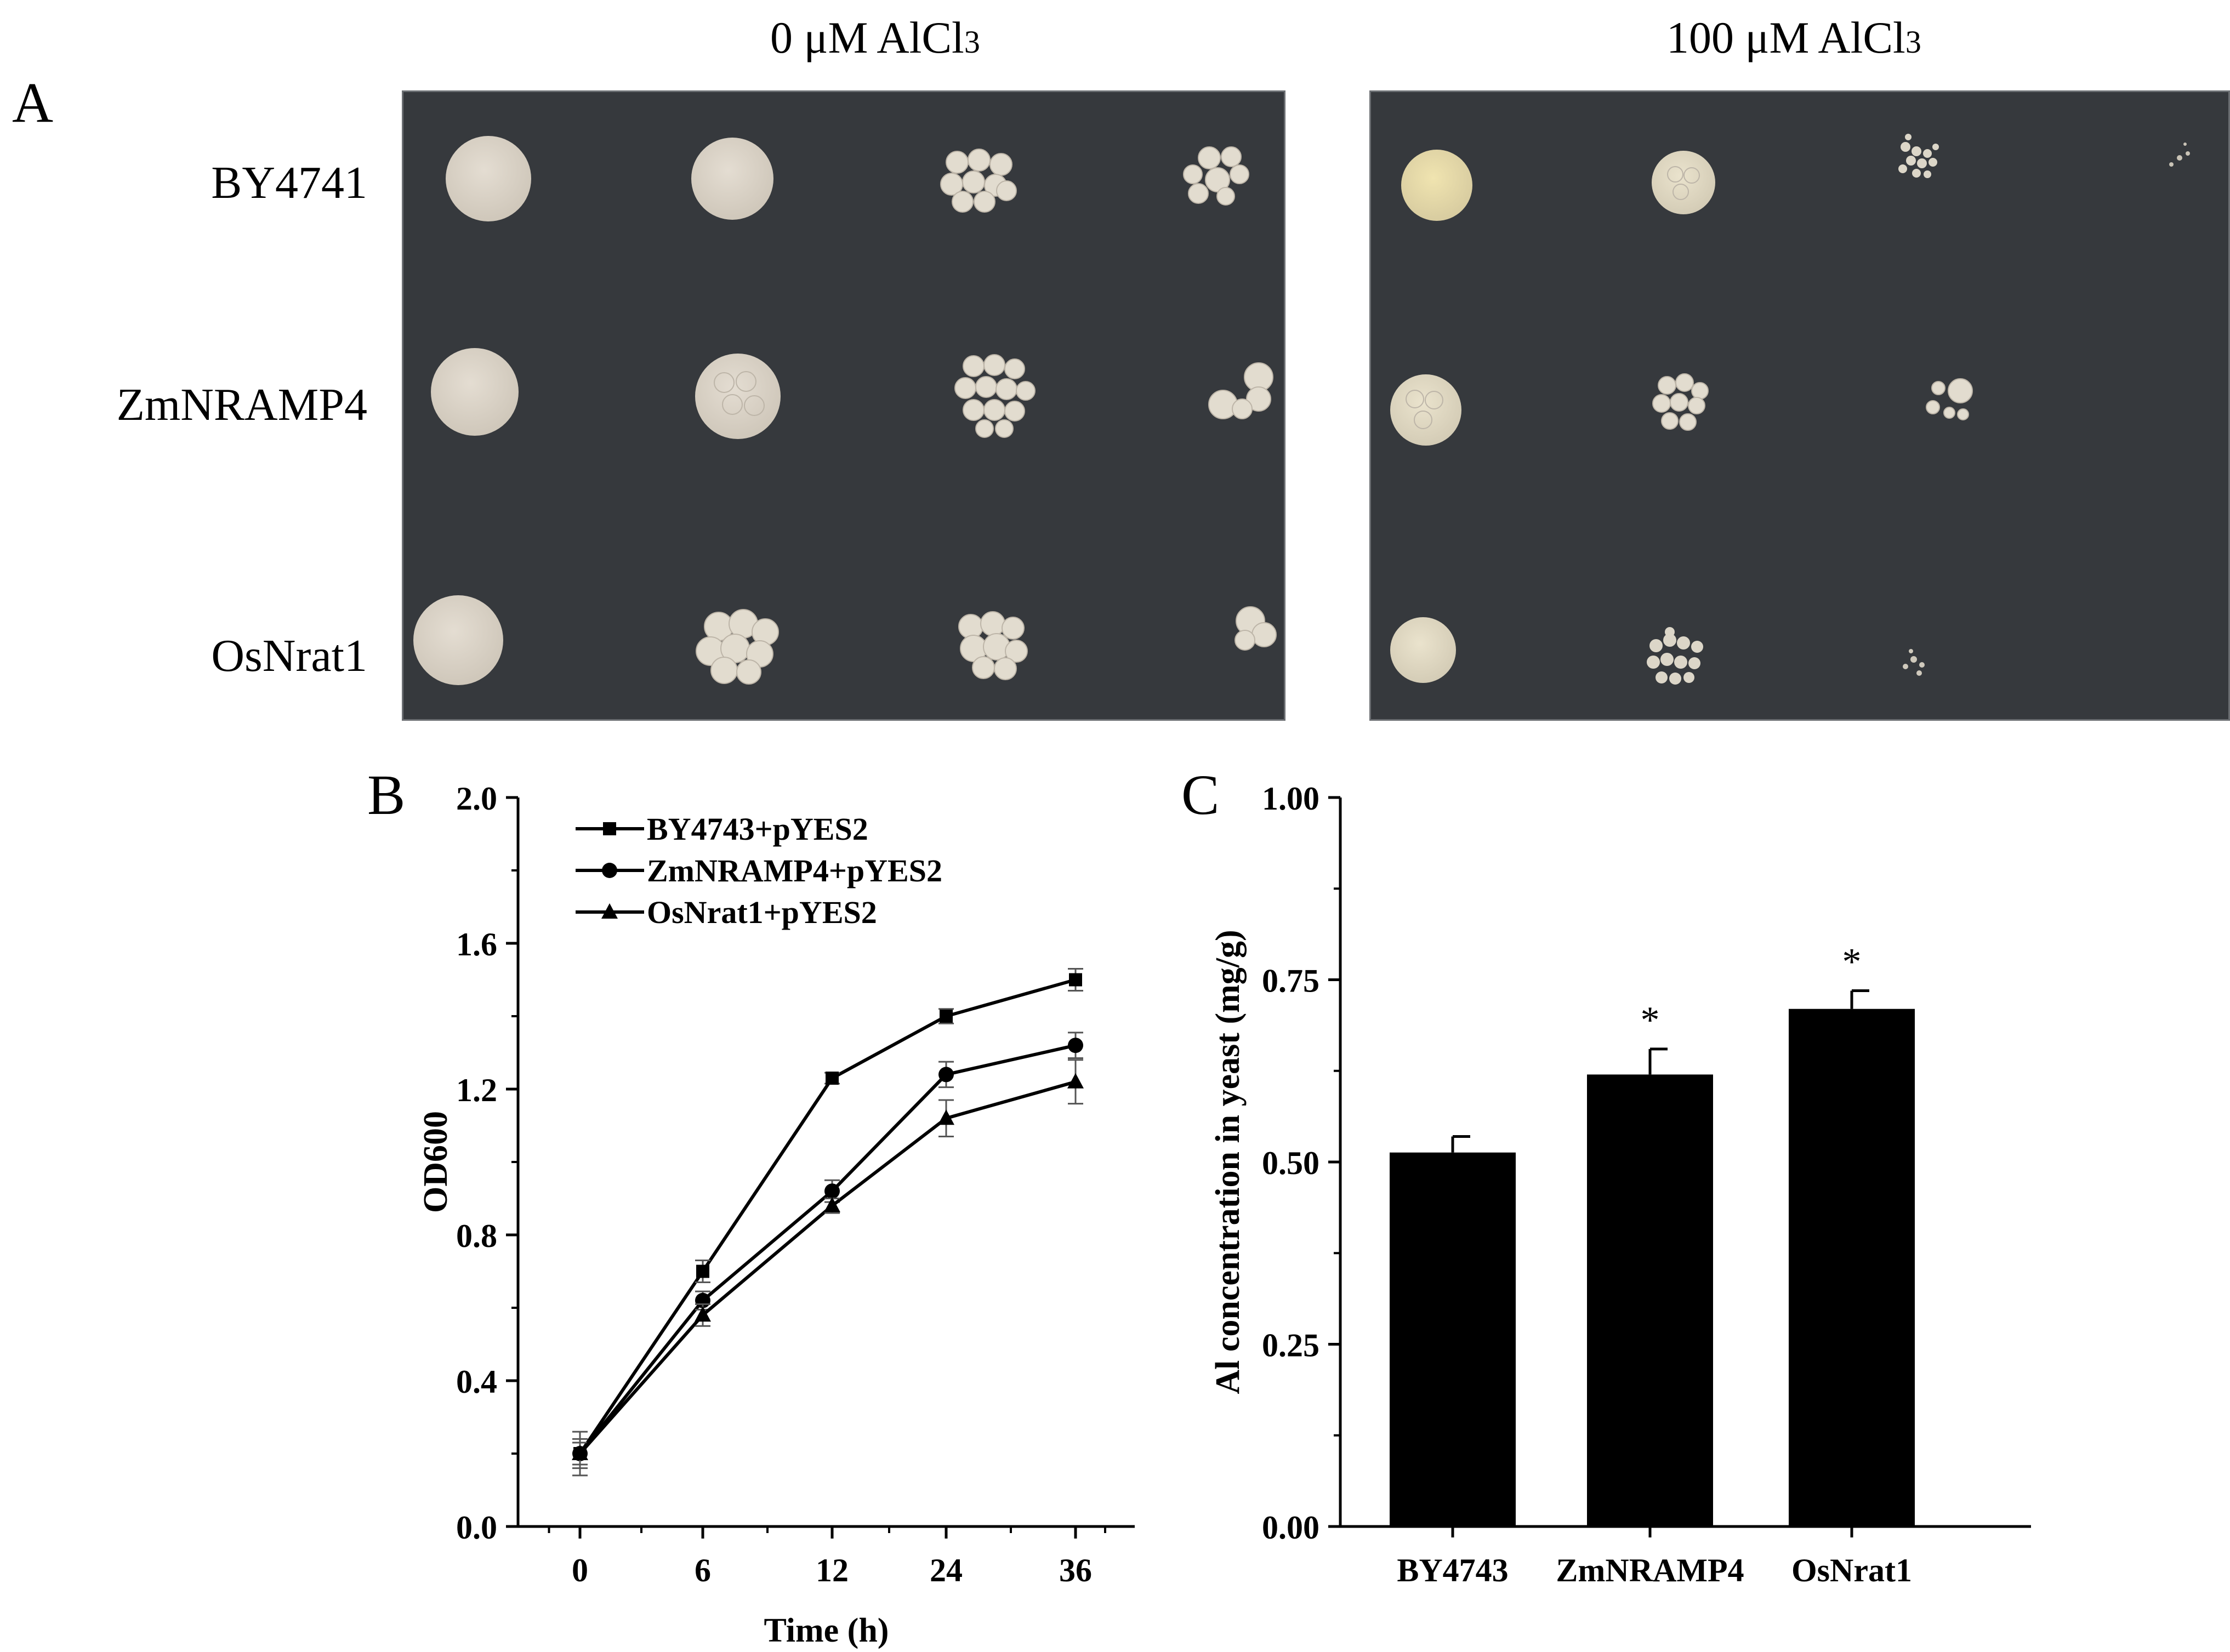 This screenshot has height=1652, width=2230. What do you see at coordinates (476, 1528) in the screenshot?
I see `y-tick-label: 0.0` at bounding box center [476, 1528].